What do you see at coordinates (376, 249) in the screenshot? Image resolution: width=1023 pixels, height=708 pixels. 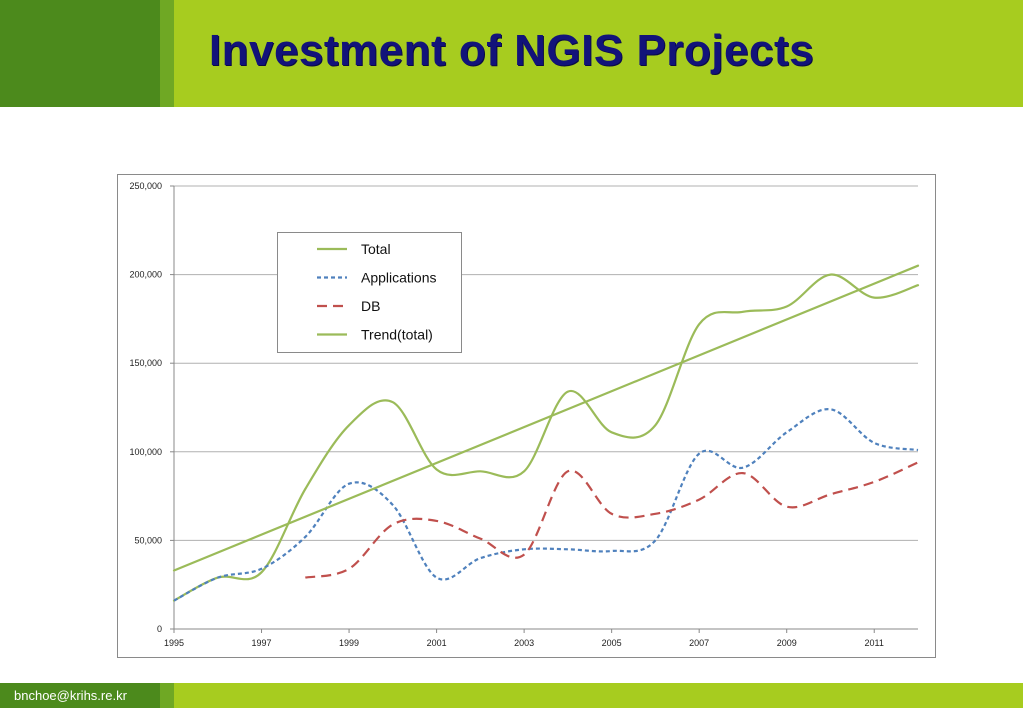 I see `legend-label-total: Total` at bounding box center [376, 249].